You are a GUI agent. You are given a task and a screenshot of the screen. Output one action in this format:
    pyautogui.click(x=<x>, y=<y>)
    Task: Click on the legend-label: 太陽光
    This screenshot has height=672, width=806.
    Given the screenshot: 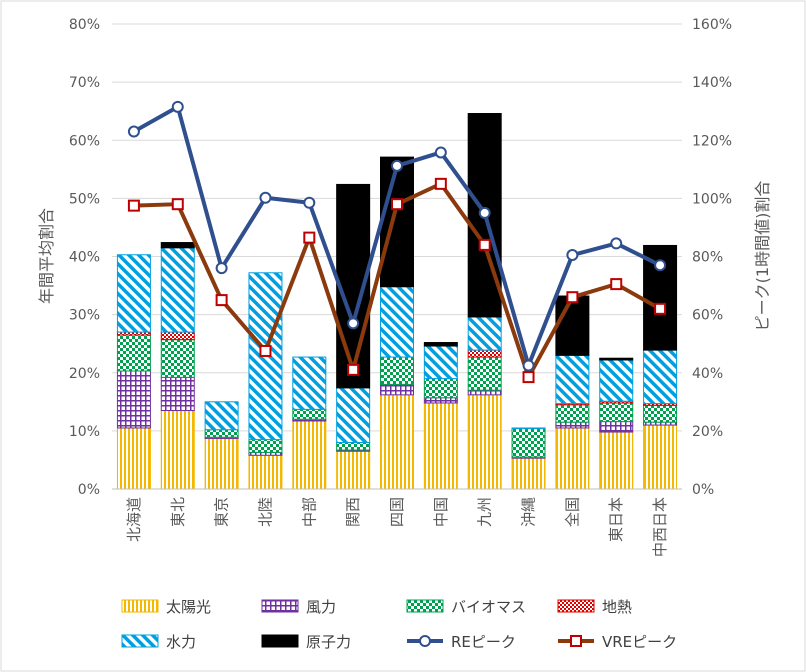 What is the action you would take?
    pyautogui.click(x=188, y=607)
    